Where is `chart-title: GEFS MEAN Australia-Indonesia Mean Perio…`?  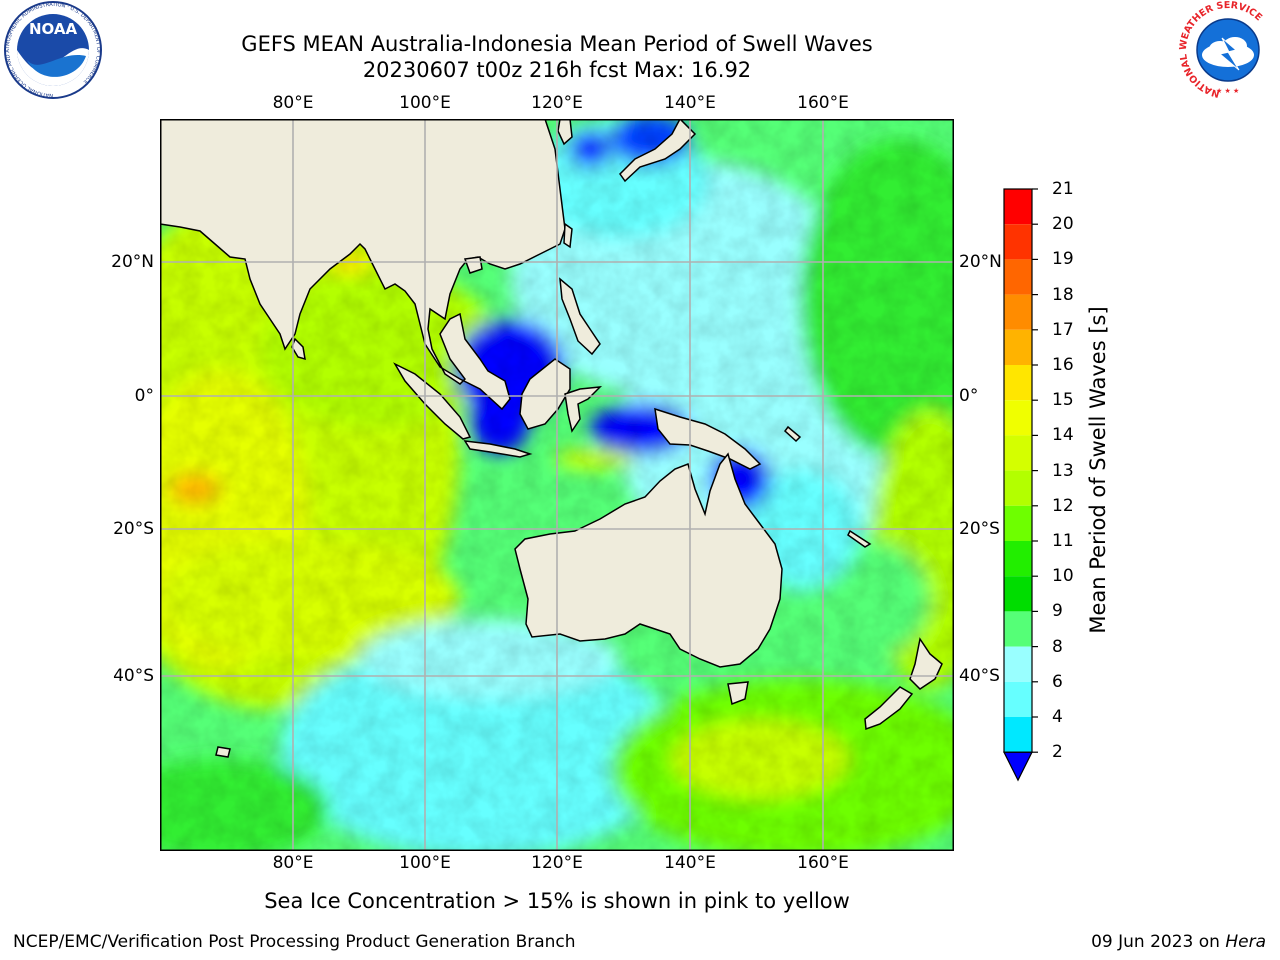 chart-title: GEFS MEAN Australia-Indonesia Mean Perio… is located at coordinates (557, 44).